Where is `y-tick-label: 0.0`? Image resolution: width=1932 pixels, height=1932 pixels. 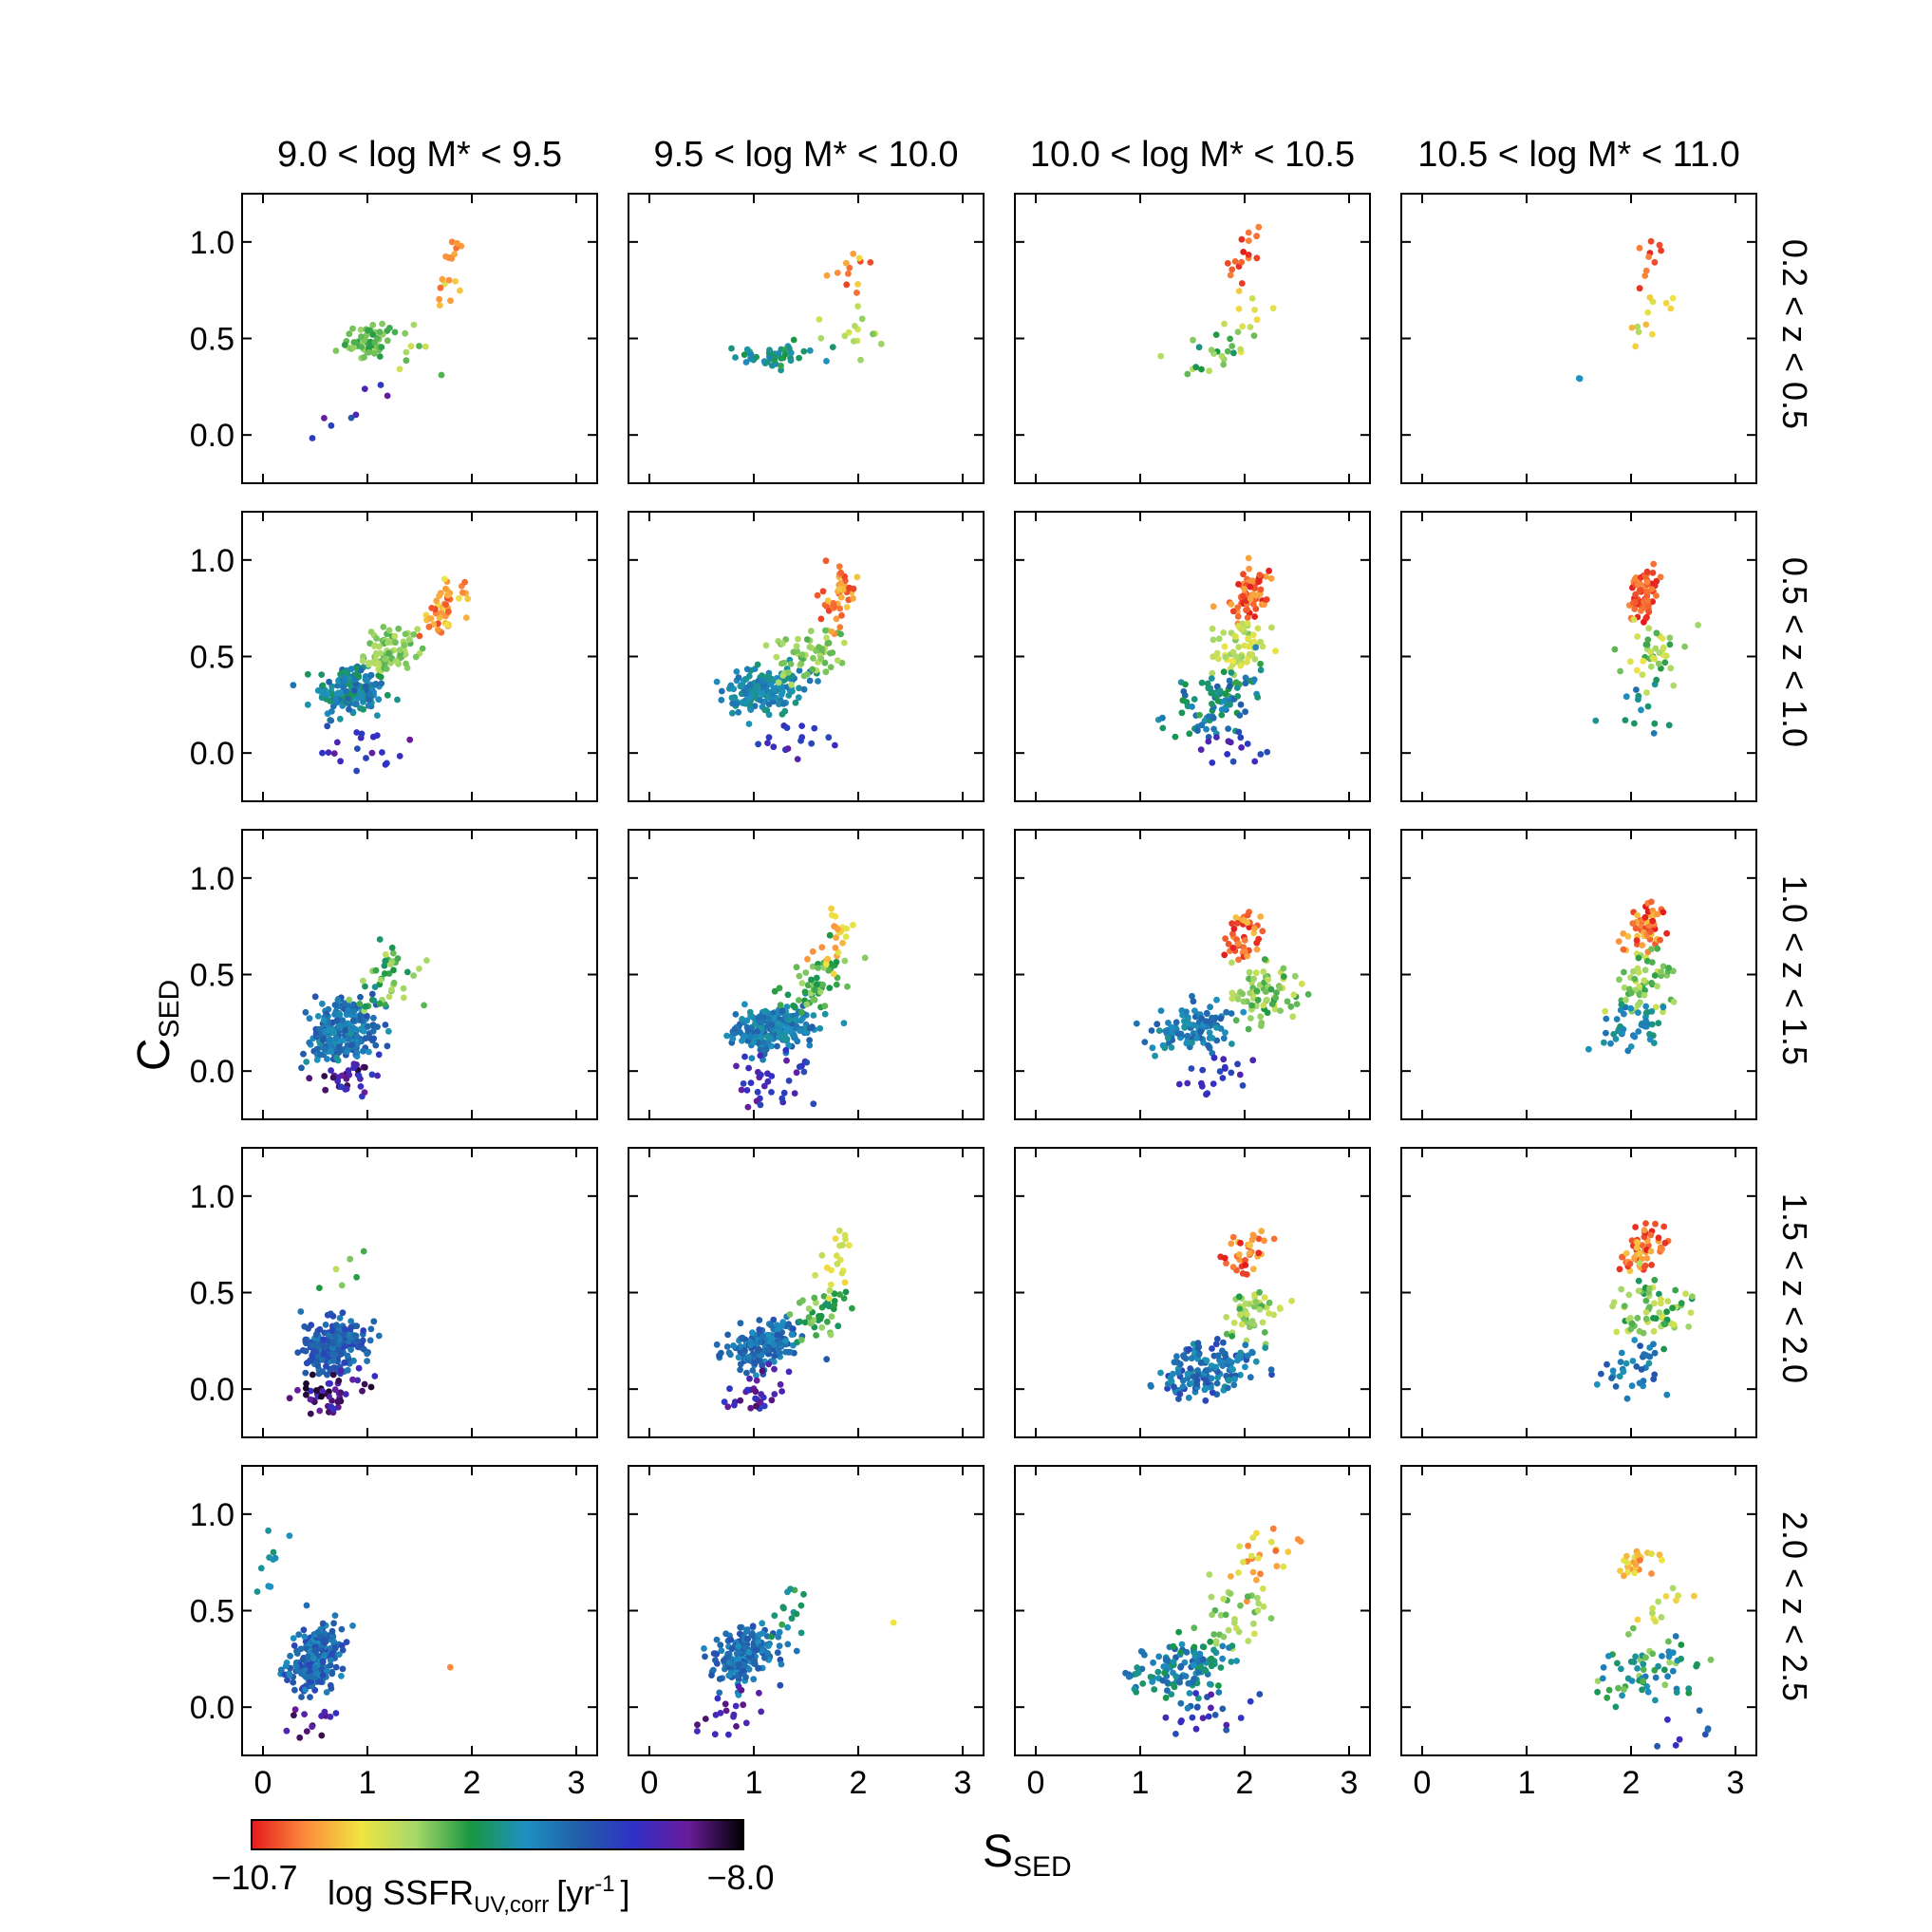
y-tick-label: 0.0 is located at coordinates (212, 1390).